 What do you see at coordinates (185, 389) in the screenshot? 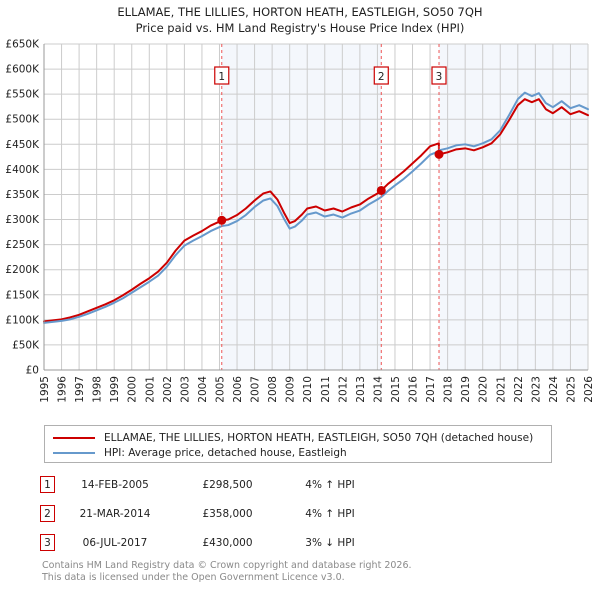
I see `x-axis-tick-label: 2003` at bounding box center [185, 389].